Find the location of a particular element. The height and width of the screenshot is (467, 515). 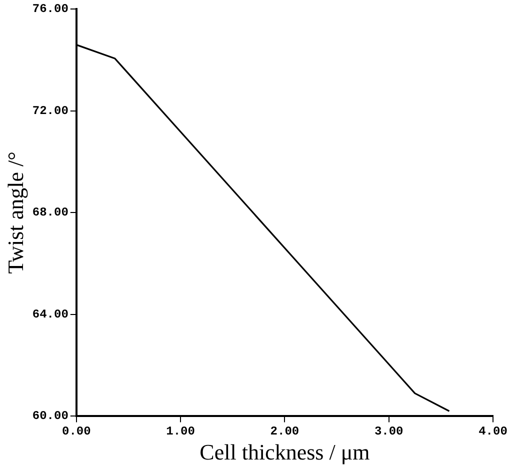

y-tick-label: 72.00 is located at coordinates (50, 111).